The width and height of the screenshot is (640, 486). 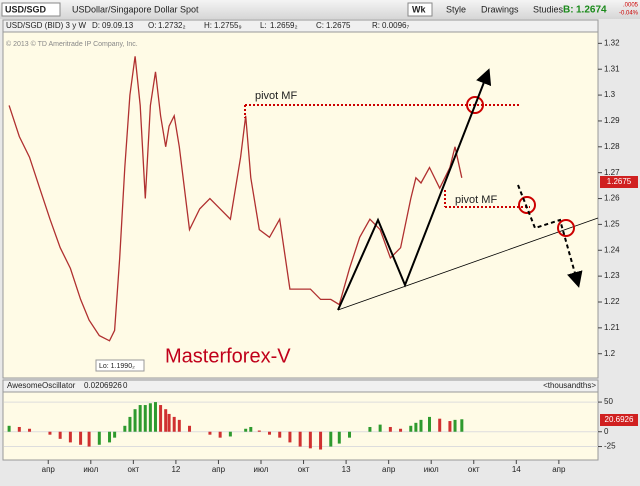 I want to click on info-label: C:, so click(x=320, y=25).